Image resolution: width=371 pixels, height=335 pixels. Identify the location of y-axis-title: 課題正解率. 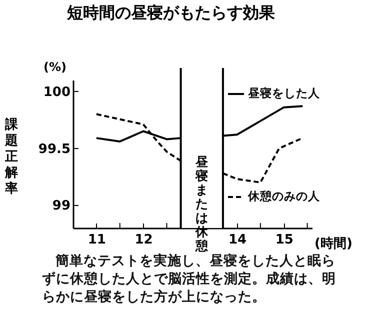
(11, 156).